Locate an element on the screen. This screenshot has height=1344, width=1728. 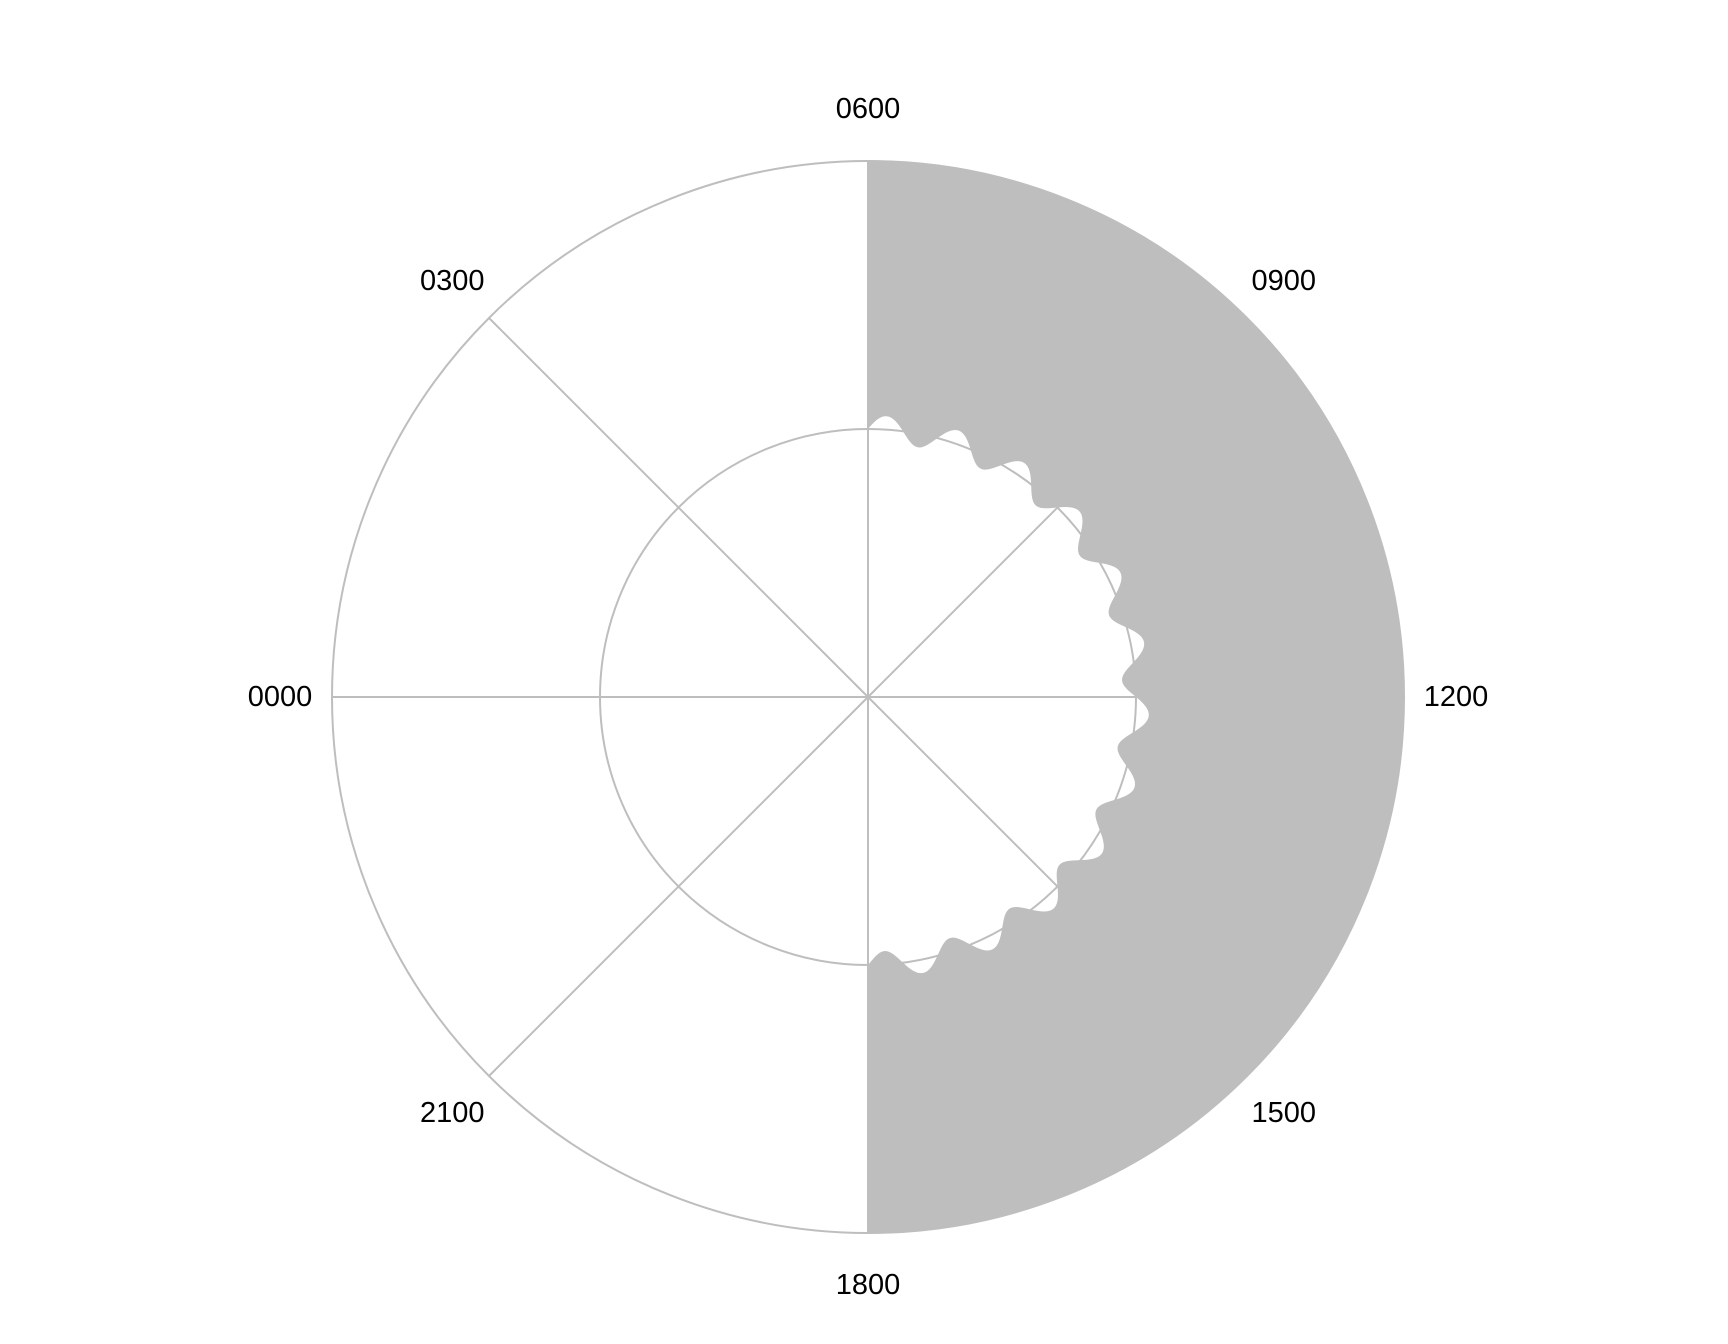
tick-label-2100: 2100 is located at coordinates (452, 1113).